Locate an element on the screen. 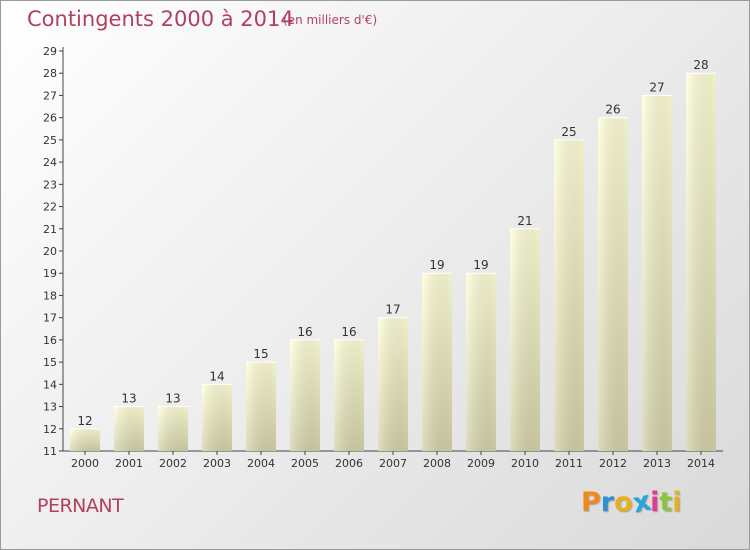 The height and width of the screenshot is (550, 750). data-label: 26 is located at coordinates (612, 110).